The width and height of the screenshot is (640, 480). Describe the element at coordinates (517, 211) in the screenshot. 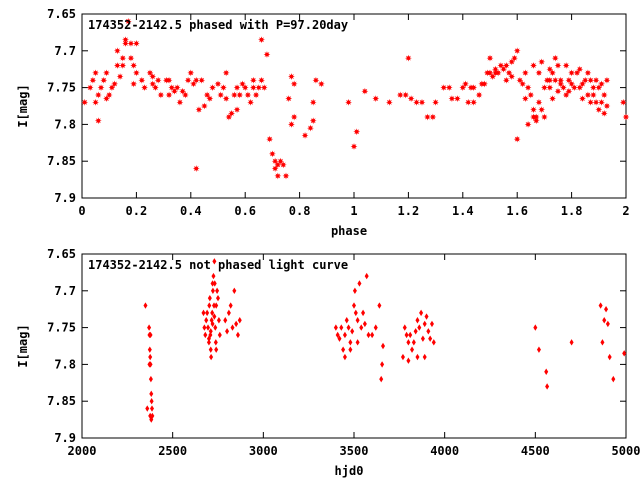

I see `phased-x-tick-label: 1.6` at that location.